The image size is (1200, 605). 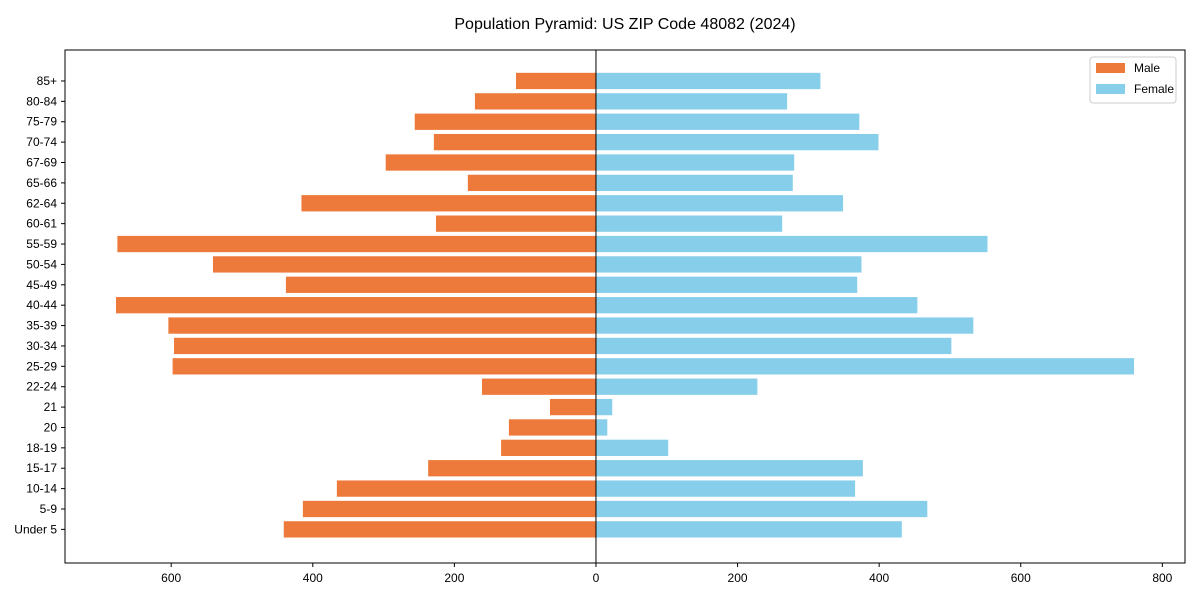 What do you see at coordinates (555, 81) in the screenshot?
I see `bar-male-85+` at bounding box center [555, 81].